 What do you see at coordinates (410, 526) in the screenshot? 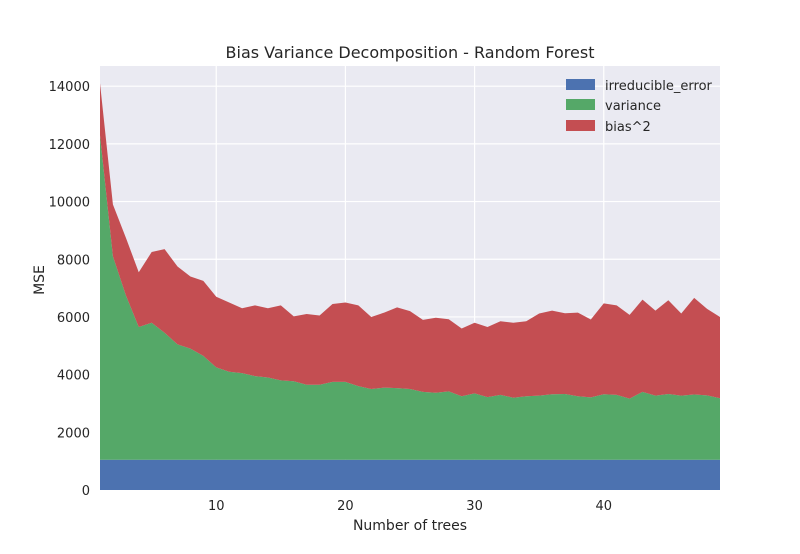
I see `x-axis-label: Number of trees` at bounding box center [410, 526].